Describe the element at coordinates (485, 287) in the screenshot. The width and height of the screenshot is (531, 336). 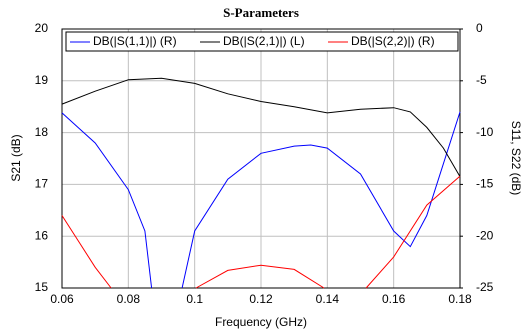
I see `y2-tick-label: -25` at that location.